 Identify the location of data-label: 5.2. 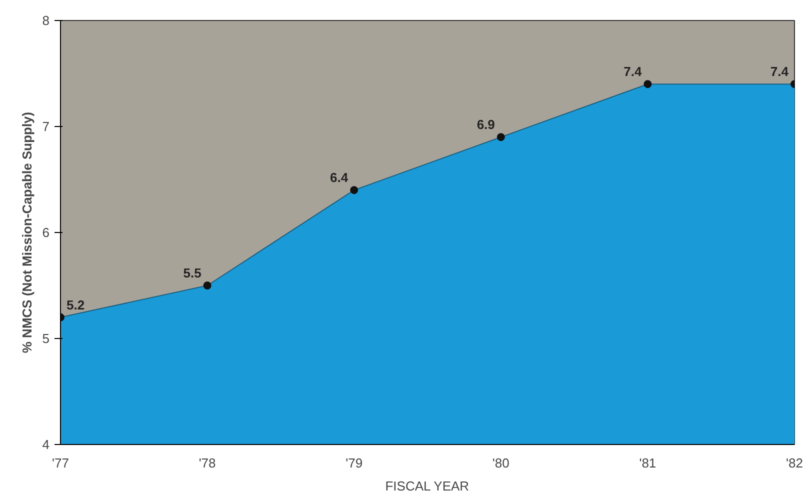
(75, 304).